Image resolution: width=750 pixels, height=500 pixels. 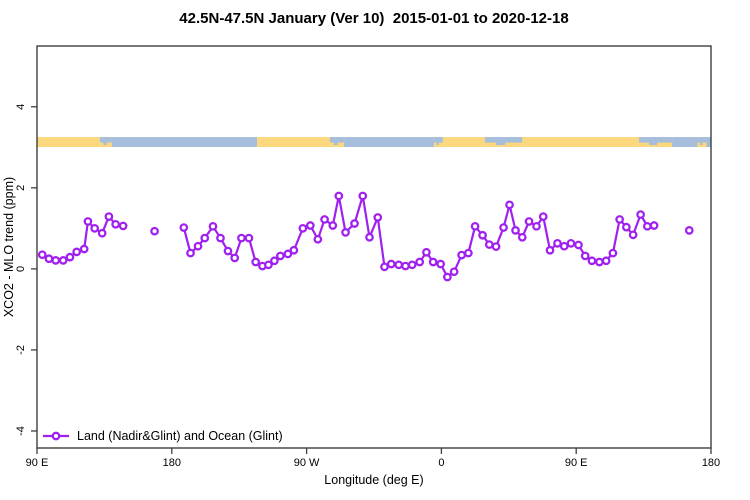 What do you see at coordinates (21, 188) in the screenshot?
I see `y-axis-tick-label: 2` at bounding box center [21, 188].